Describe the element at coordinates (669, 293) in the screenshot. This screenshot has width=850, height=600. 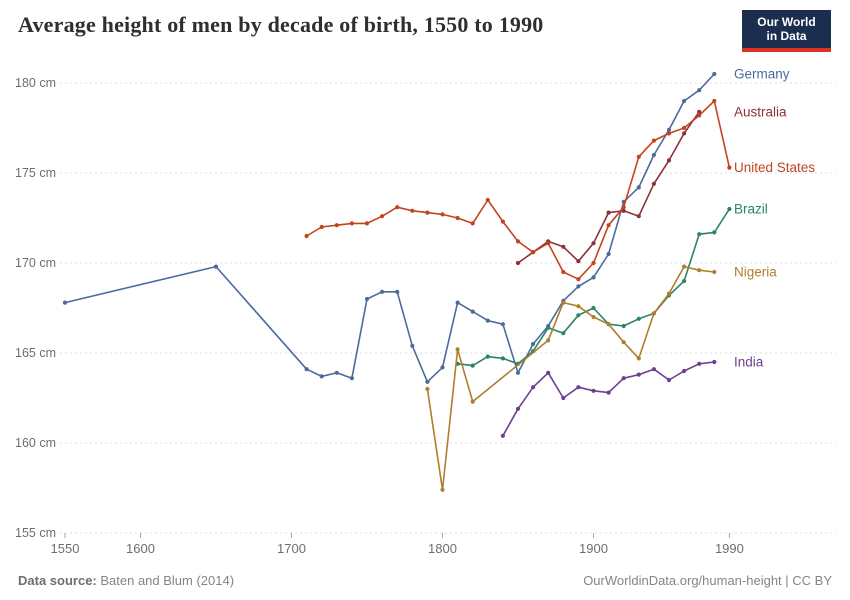
I see `series-point-nigeria-1950` at that location.